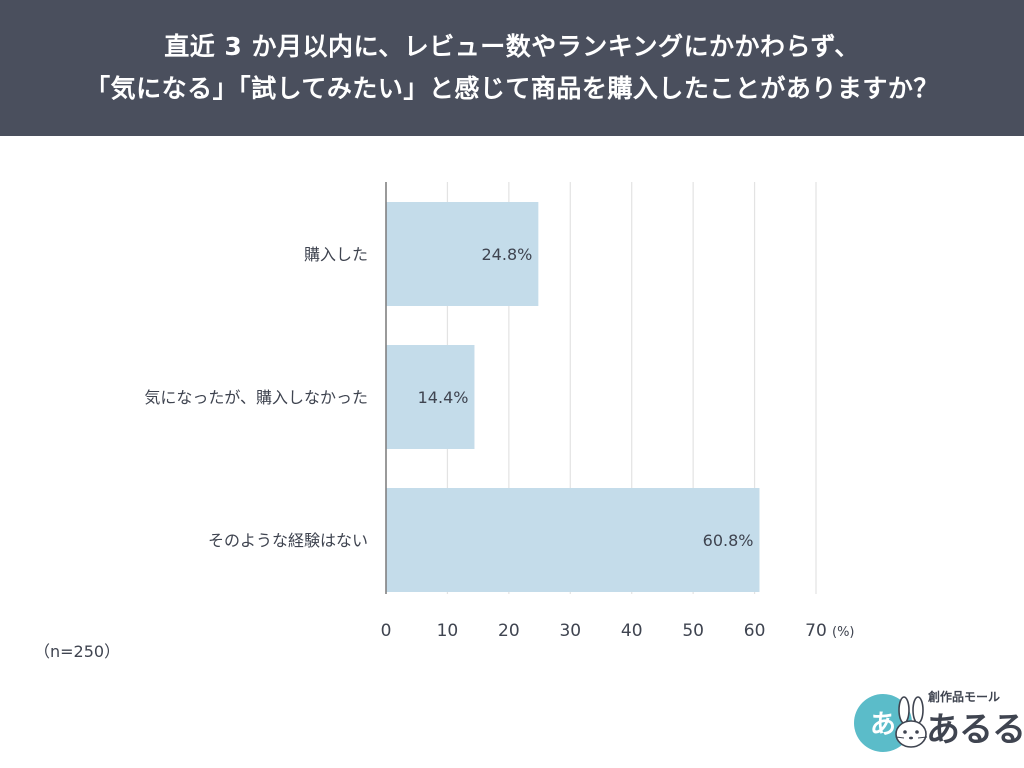  Describe the element at coordinates (507, 254) in the screenshot. I see `data-label-0: 24.8%` at that location.